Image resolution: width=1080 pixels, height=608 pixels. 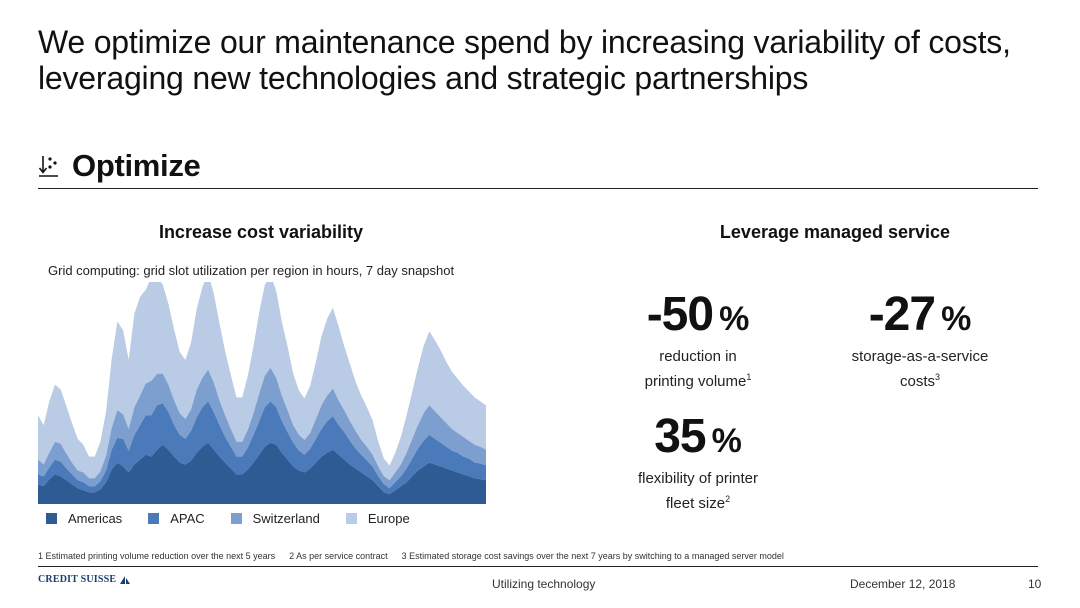 What do you see at coordinates (728, 499) in the screenshot?
I see `footnote-ref: 2` at bounding box center [728, 499].